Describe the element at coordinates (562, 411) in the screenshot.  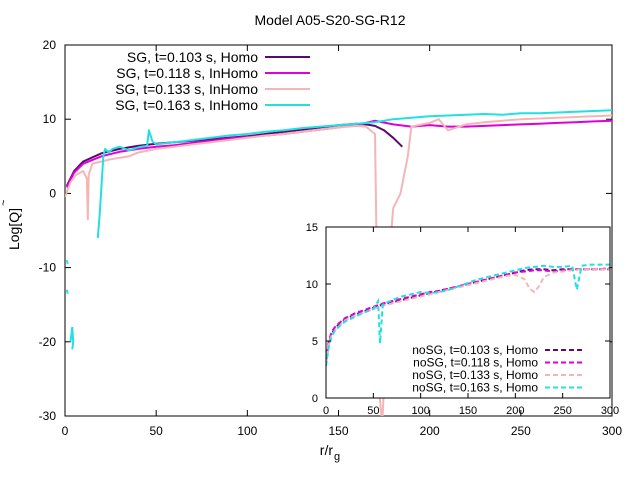
I see `inset-x-tick-label: 250` at that location.